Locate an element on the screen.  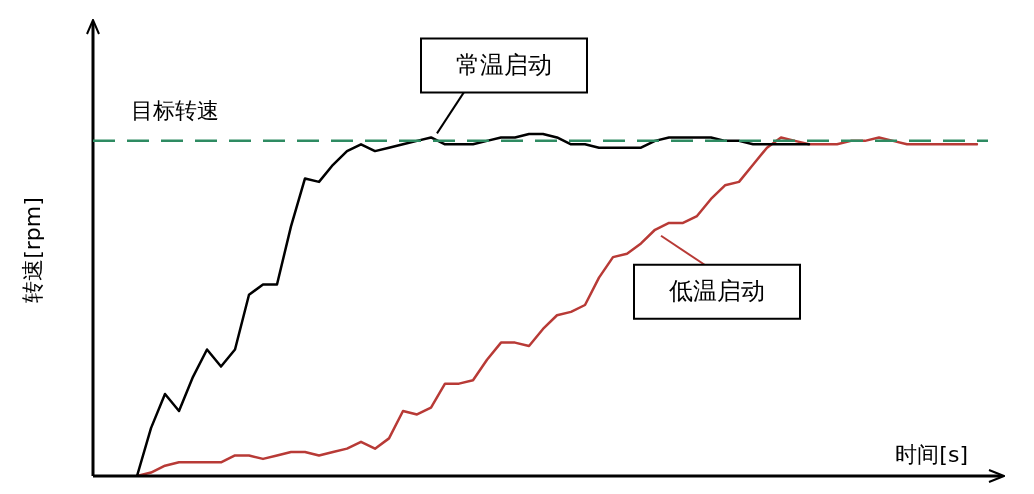
y-axis-title: 转速[rpm] is located at coordinates (32, 250).